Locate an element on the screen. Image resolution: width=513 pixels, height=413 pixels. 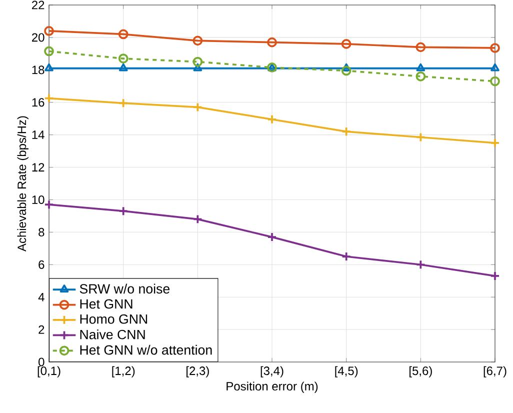
y-tick-label: 14 is located at coordinates (38, 134).